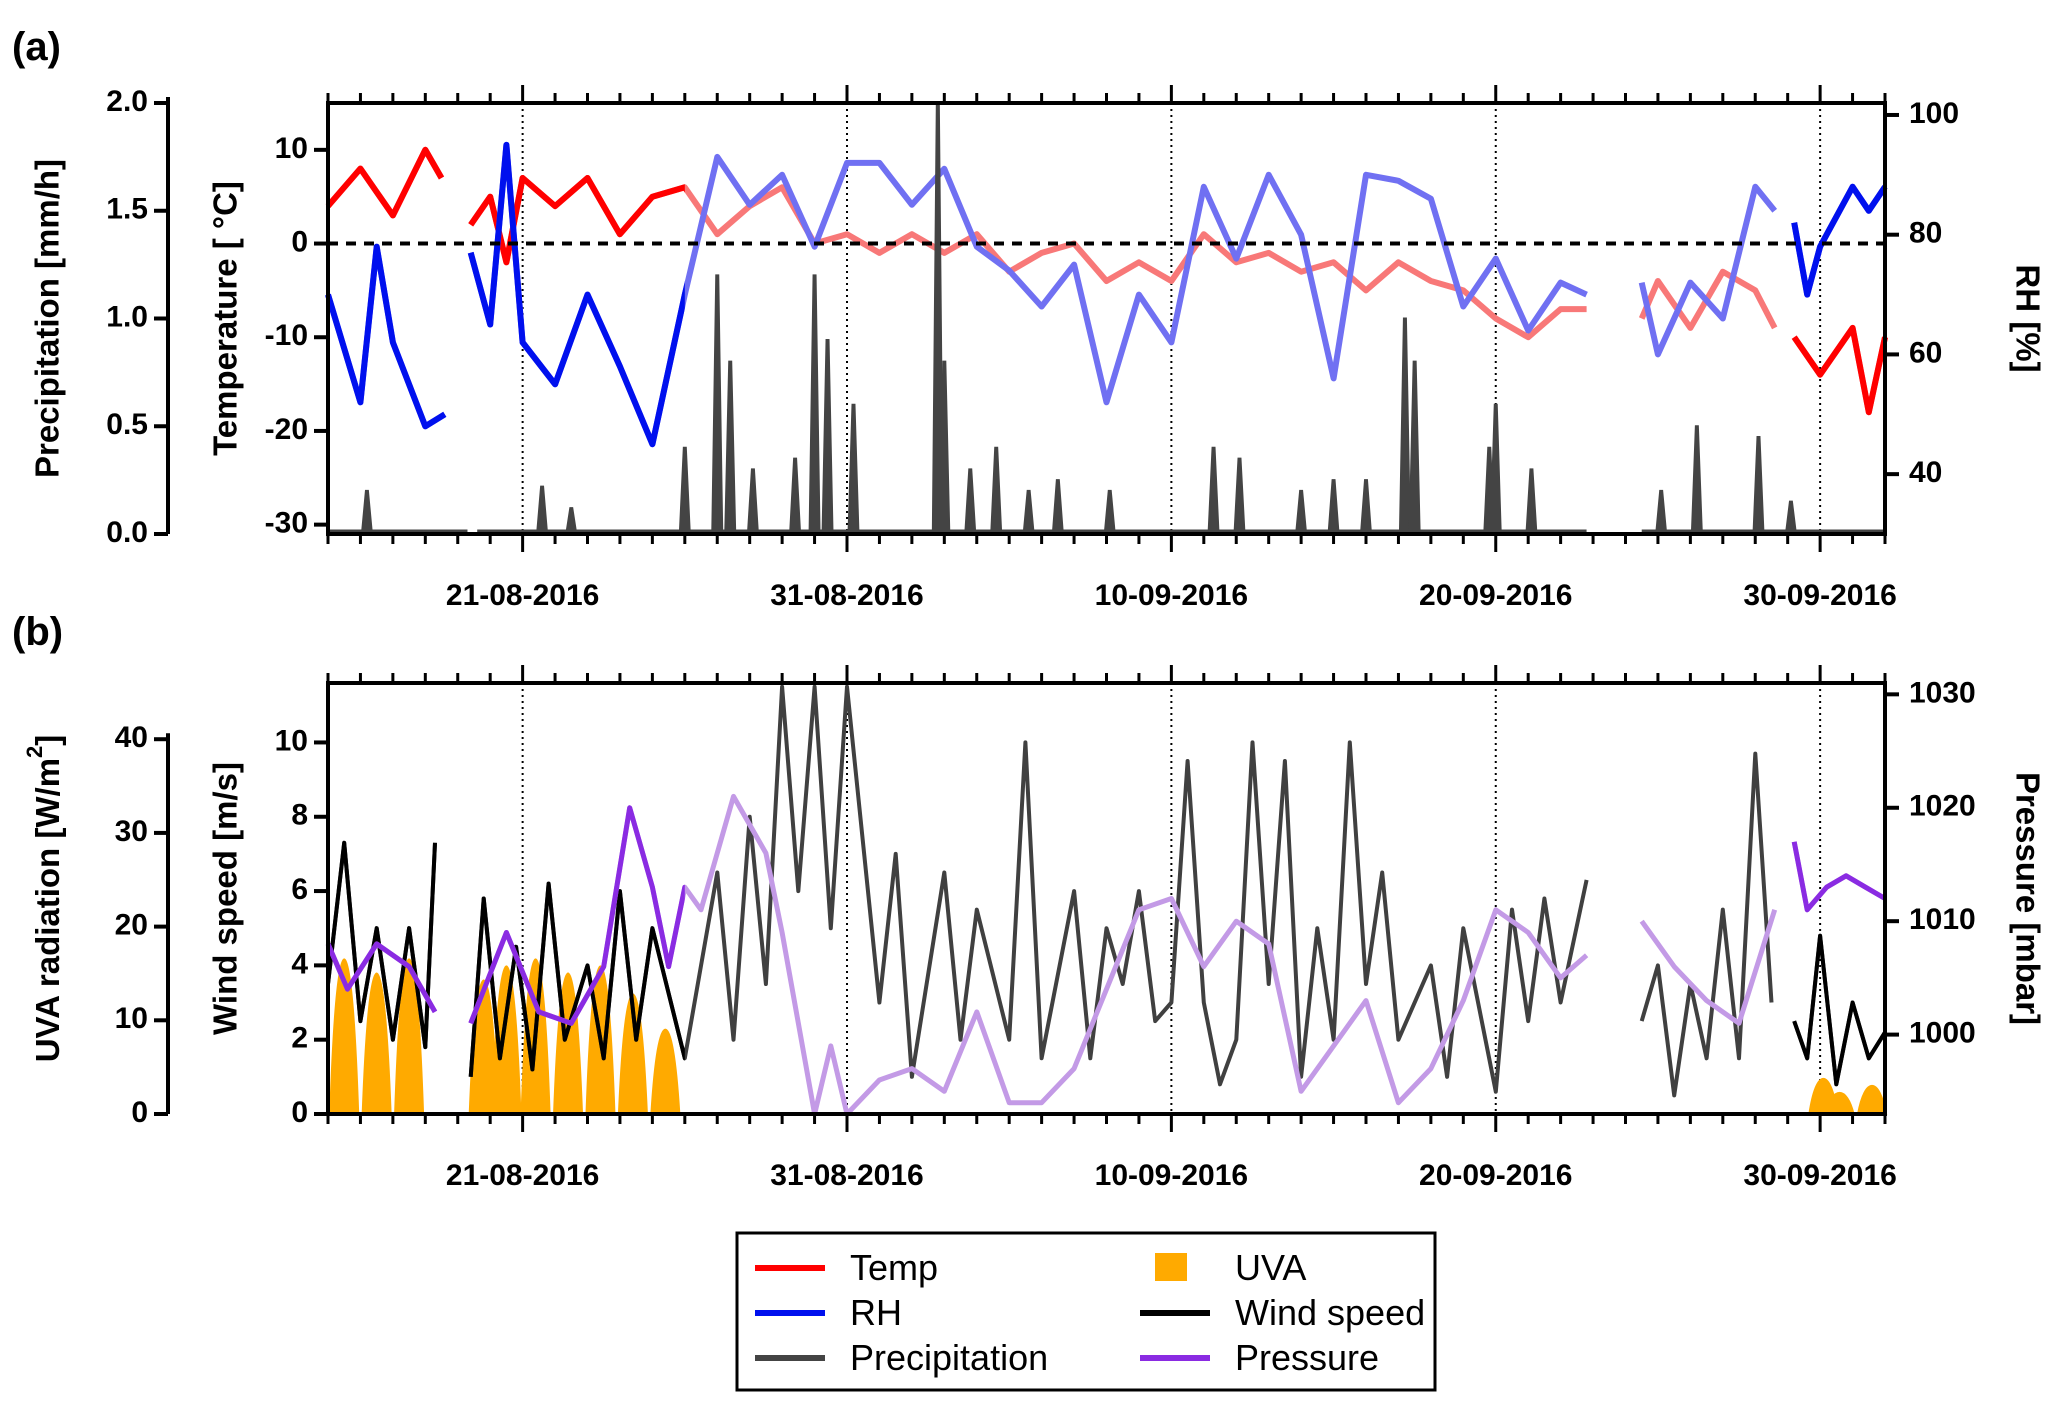  Describe the element at coordinates (1942, 1033) in the screenshot. I see `pressure-tick-label: 1000` at that location.